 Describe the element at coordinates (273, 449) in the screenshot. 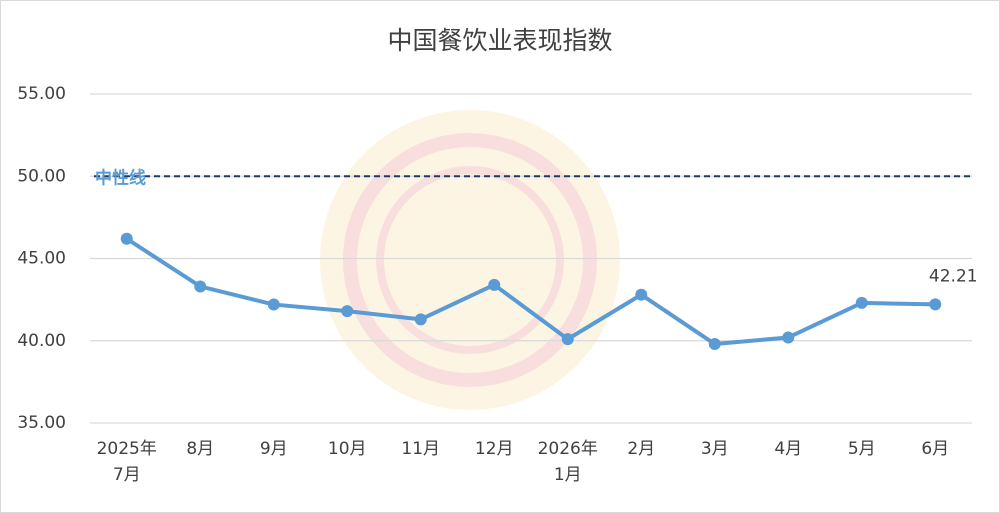

I see `x-tick-label: 9月` at that location.